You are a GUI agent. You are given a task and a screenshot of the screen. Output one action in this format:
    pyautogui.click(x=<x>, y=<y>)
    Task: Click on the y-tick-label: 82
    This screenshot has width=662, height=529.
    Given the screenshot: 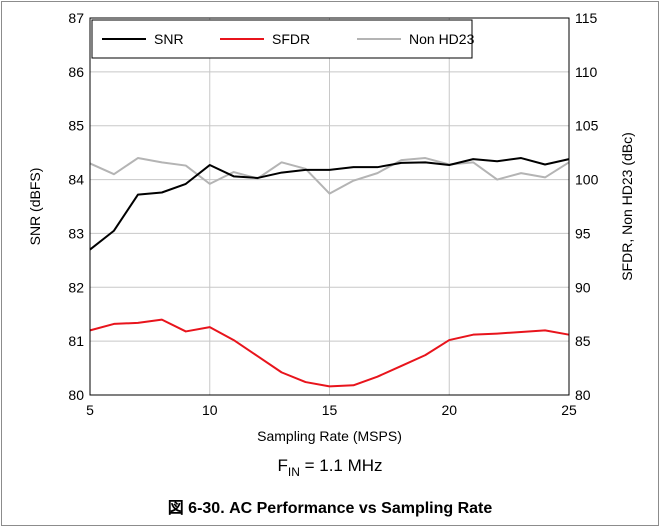 What is the action you would take?
    pyautogui.click(x=76, y=287)
    